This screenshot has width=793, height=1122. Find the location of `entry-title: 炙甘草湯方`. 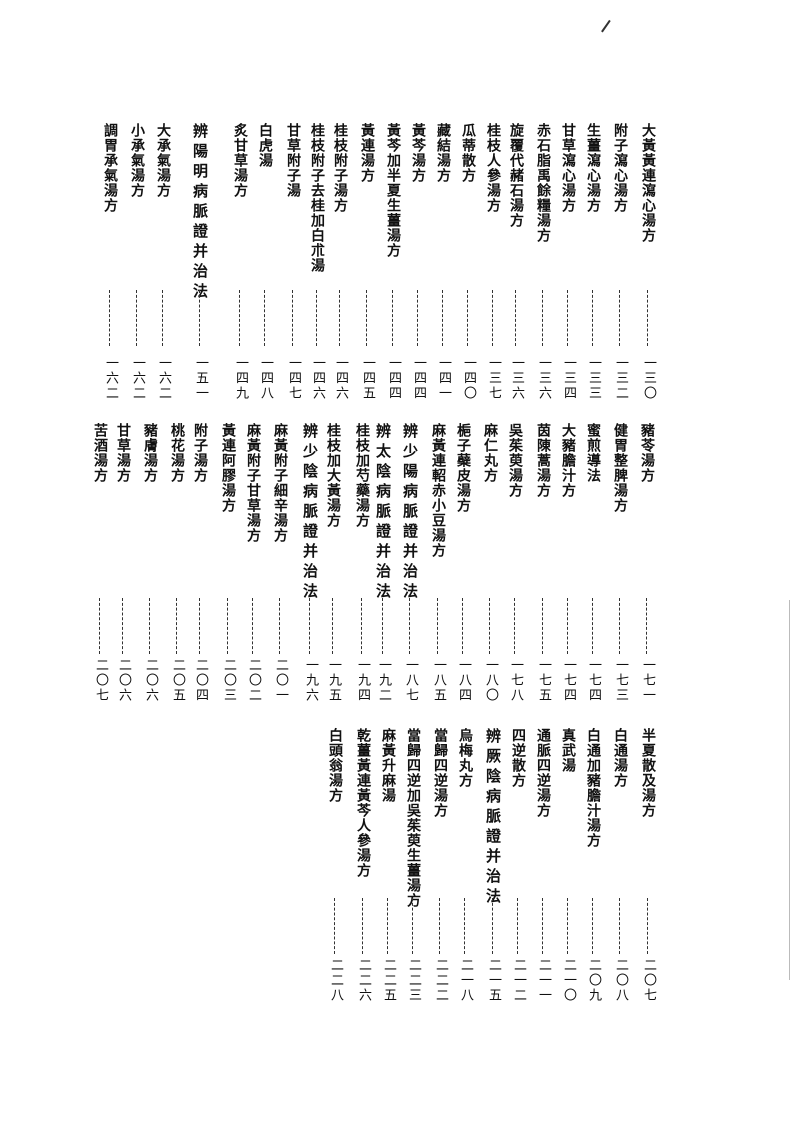

entry-title: 炙甘草湯方 is located at coordinates (240, 160).